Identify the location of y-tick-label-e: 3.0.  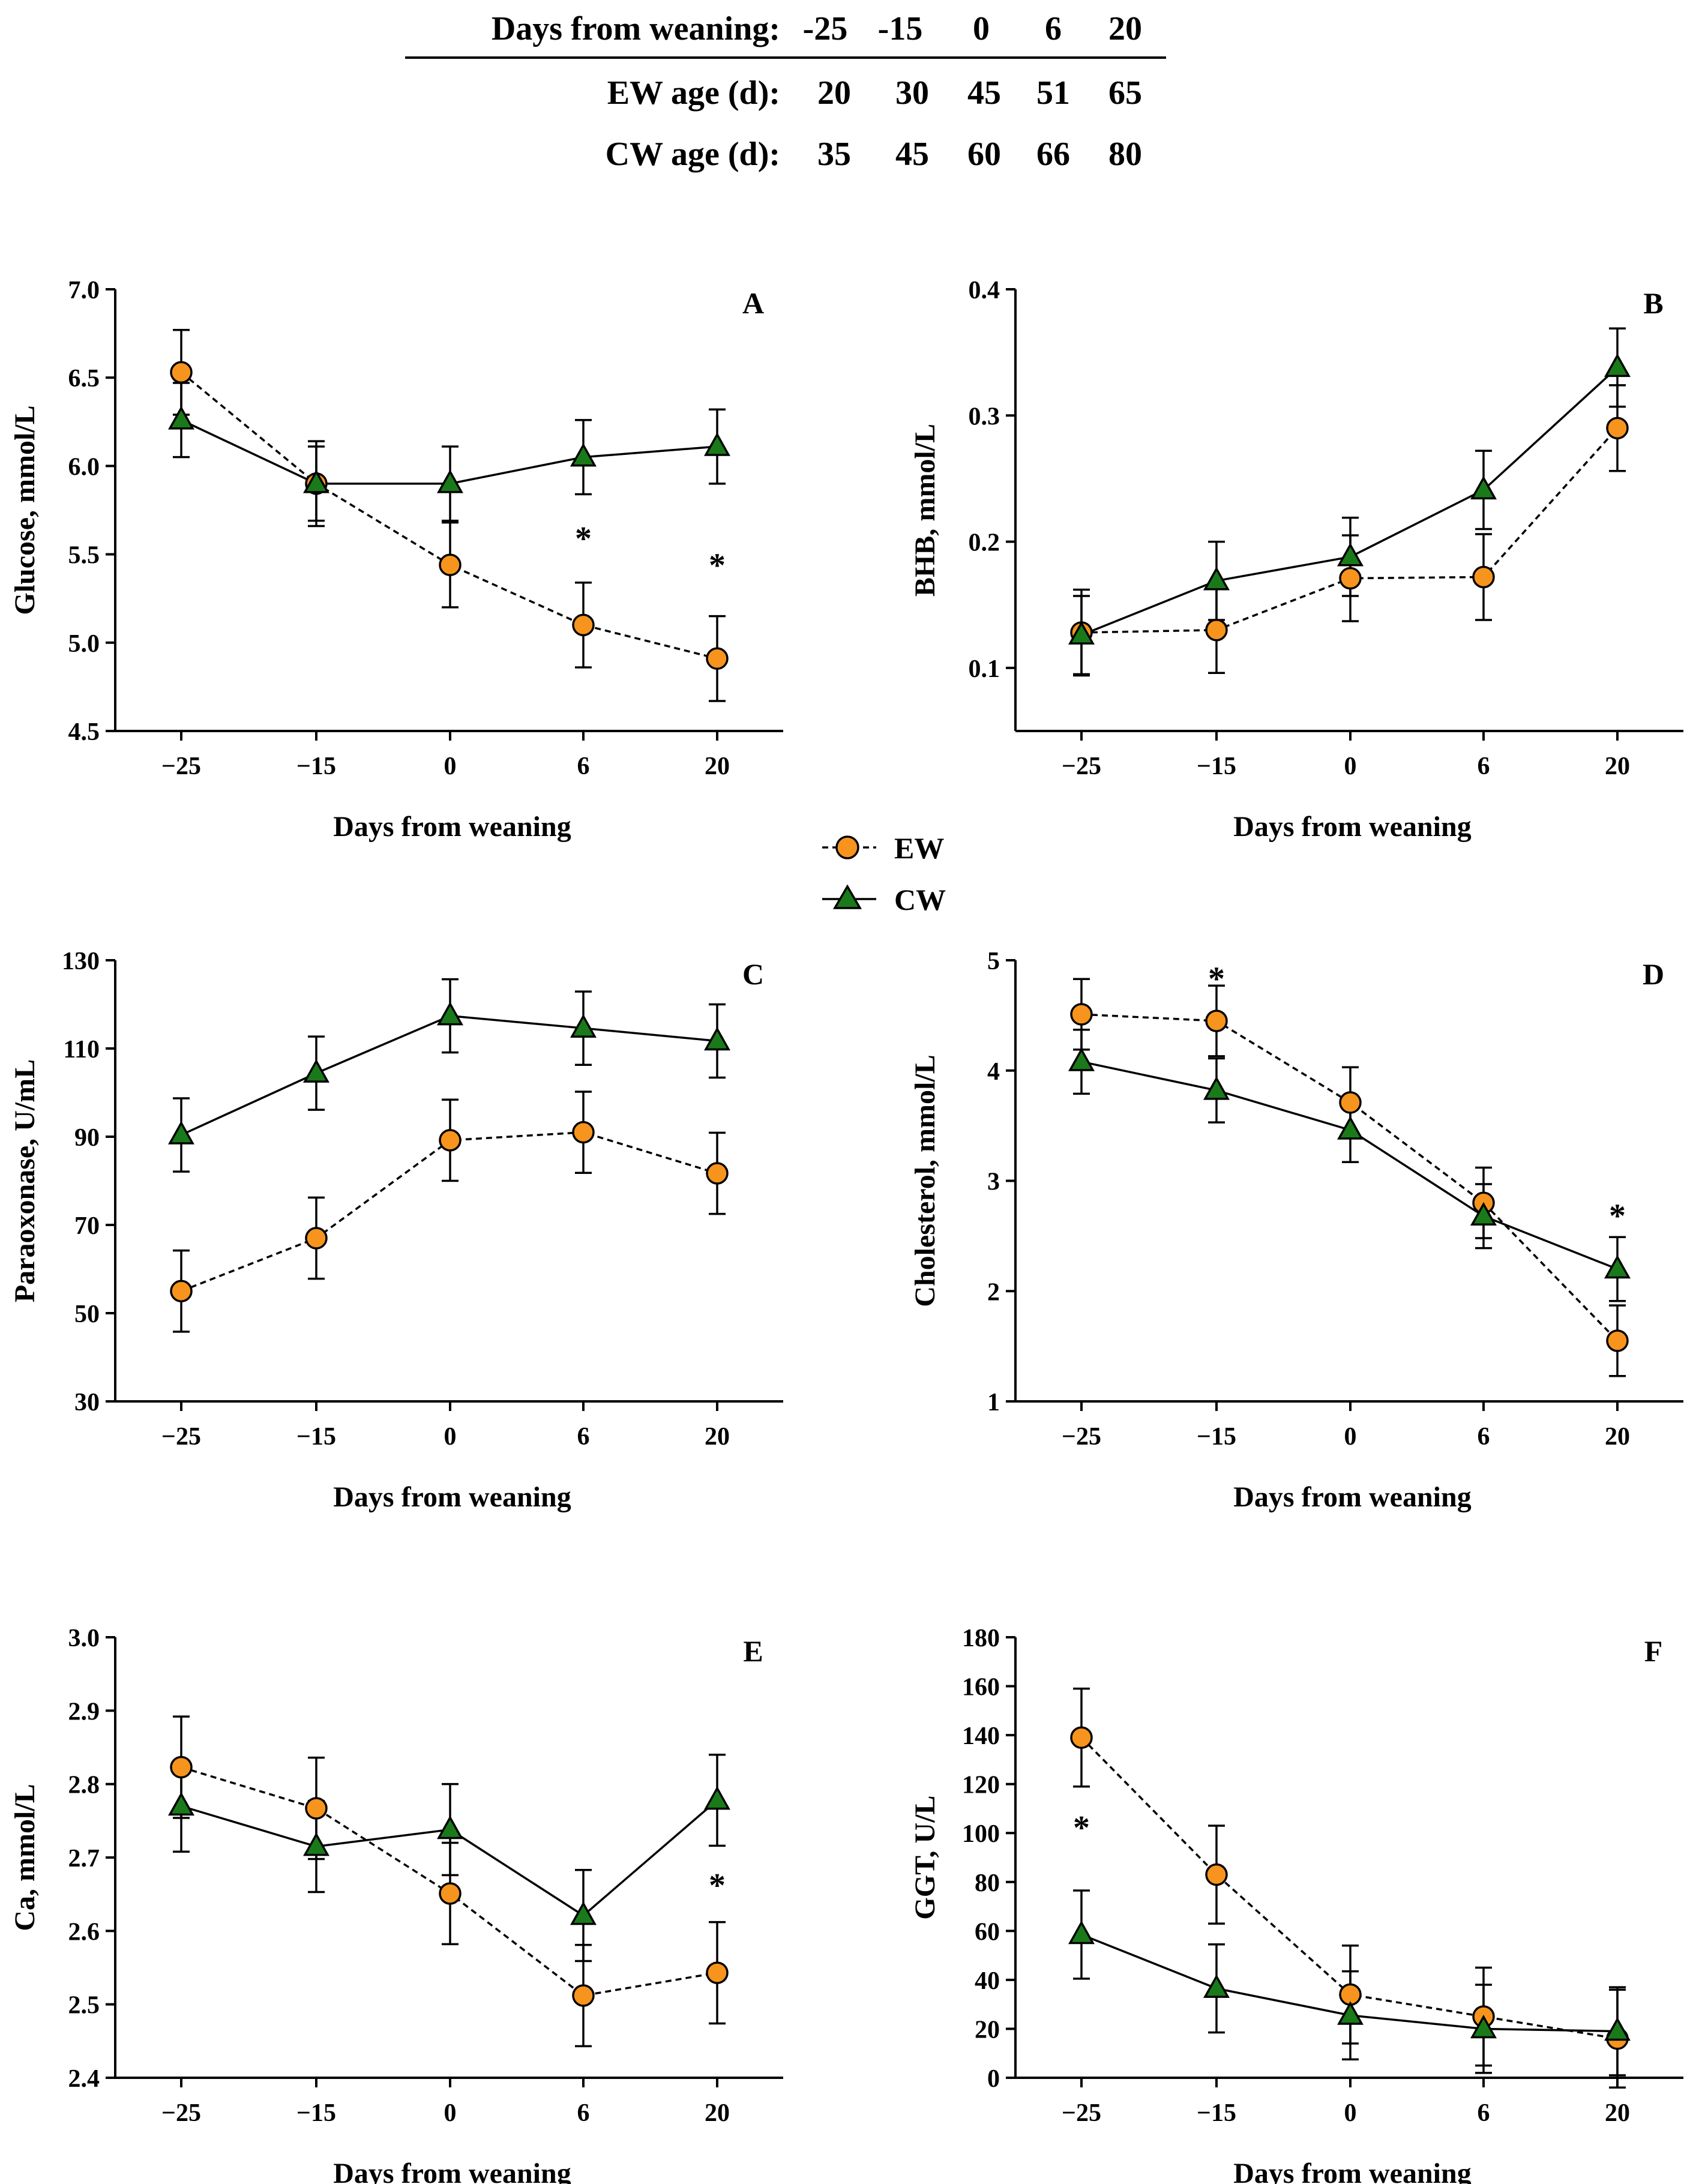
(84, 1638).